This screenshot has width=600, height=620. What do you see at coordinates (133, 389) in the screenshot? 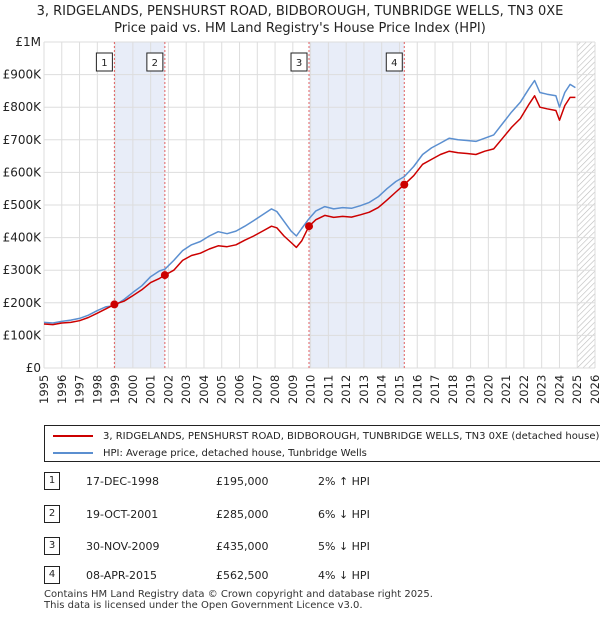
I see `x-tick-label: 2000` at bounding box center [133, 389].